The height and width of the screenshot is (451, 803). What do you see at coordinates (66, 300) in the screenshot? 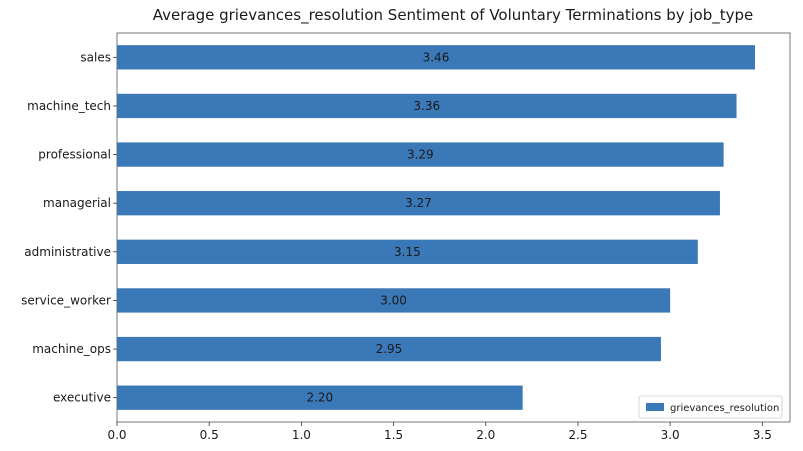
I see `y-tick-label: service_worker` at bounding box center [66, 300].